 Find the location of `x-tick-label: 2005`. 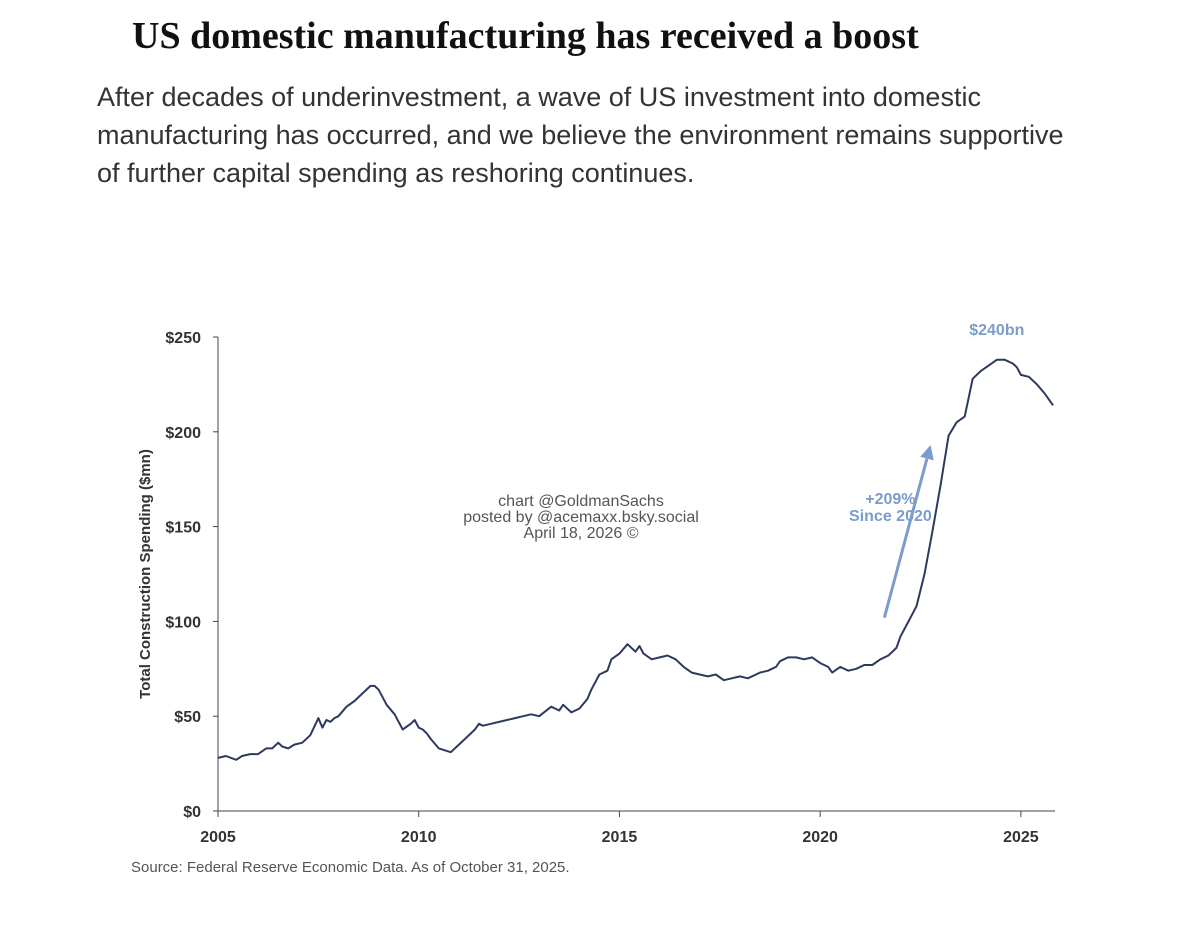

x-tick-label: 2005 is located at coordinates (218, 837).